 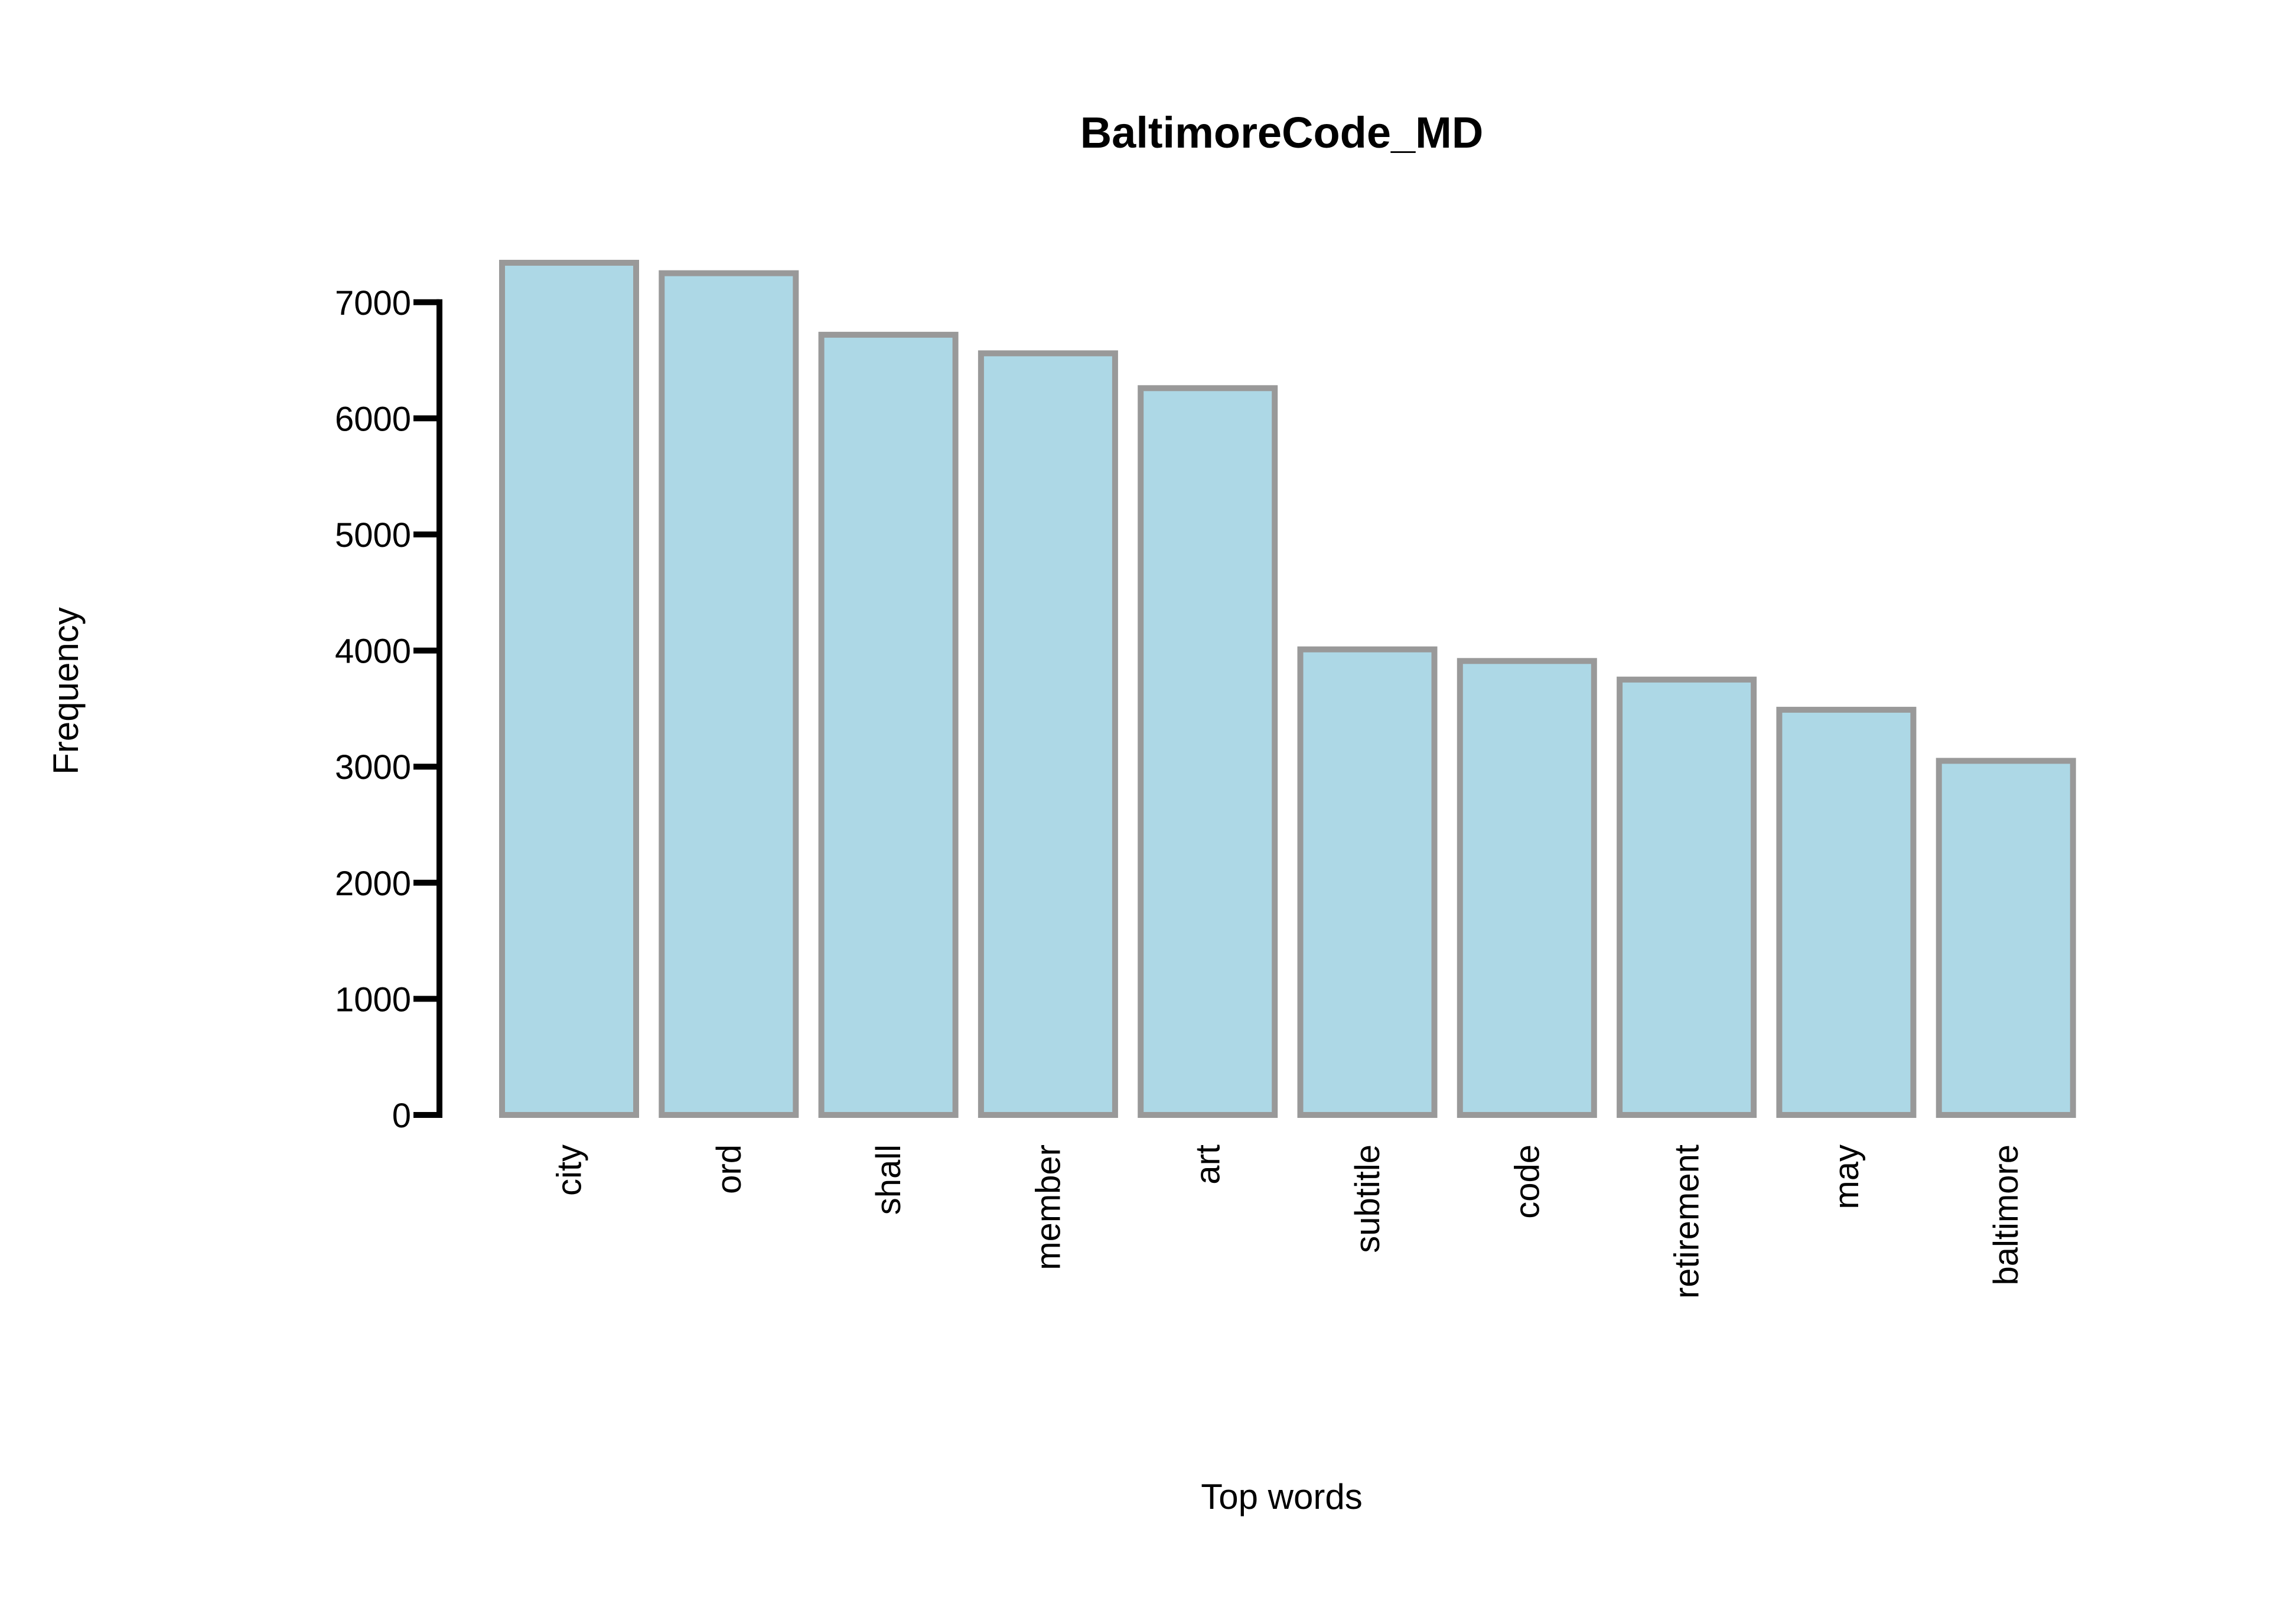 I want to click on x-tick-label-may: may, so click(x=1846, y=1176).